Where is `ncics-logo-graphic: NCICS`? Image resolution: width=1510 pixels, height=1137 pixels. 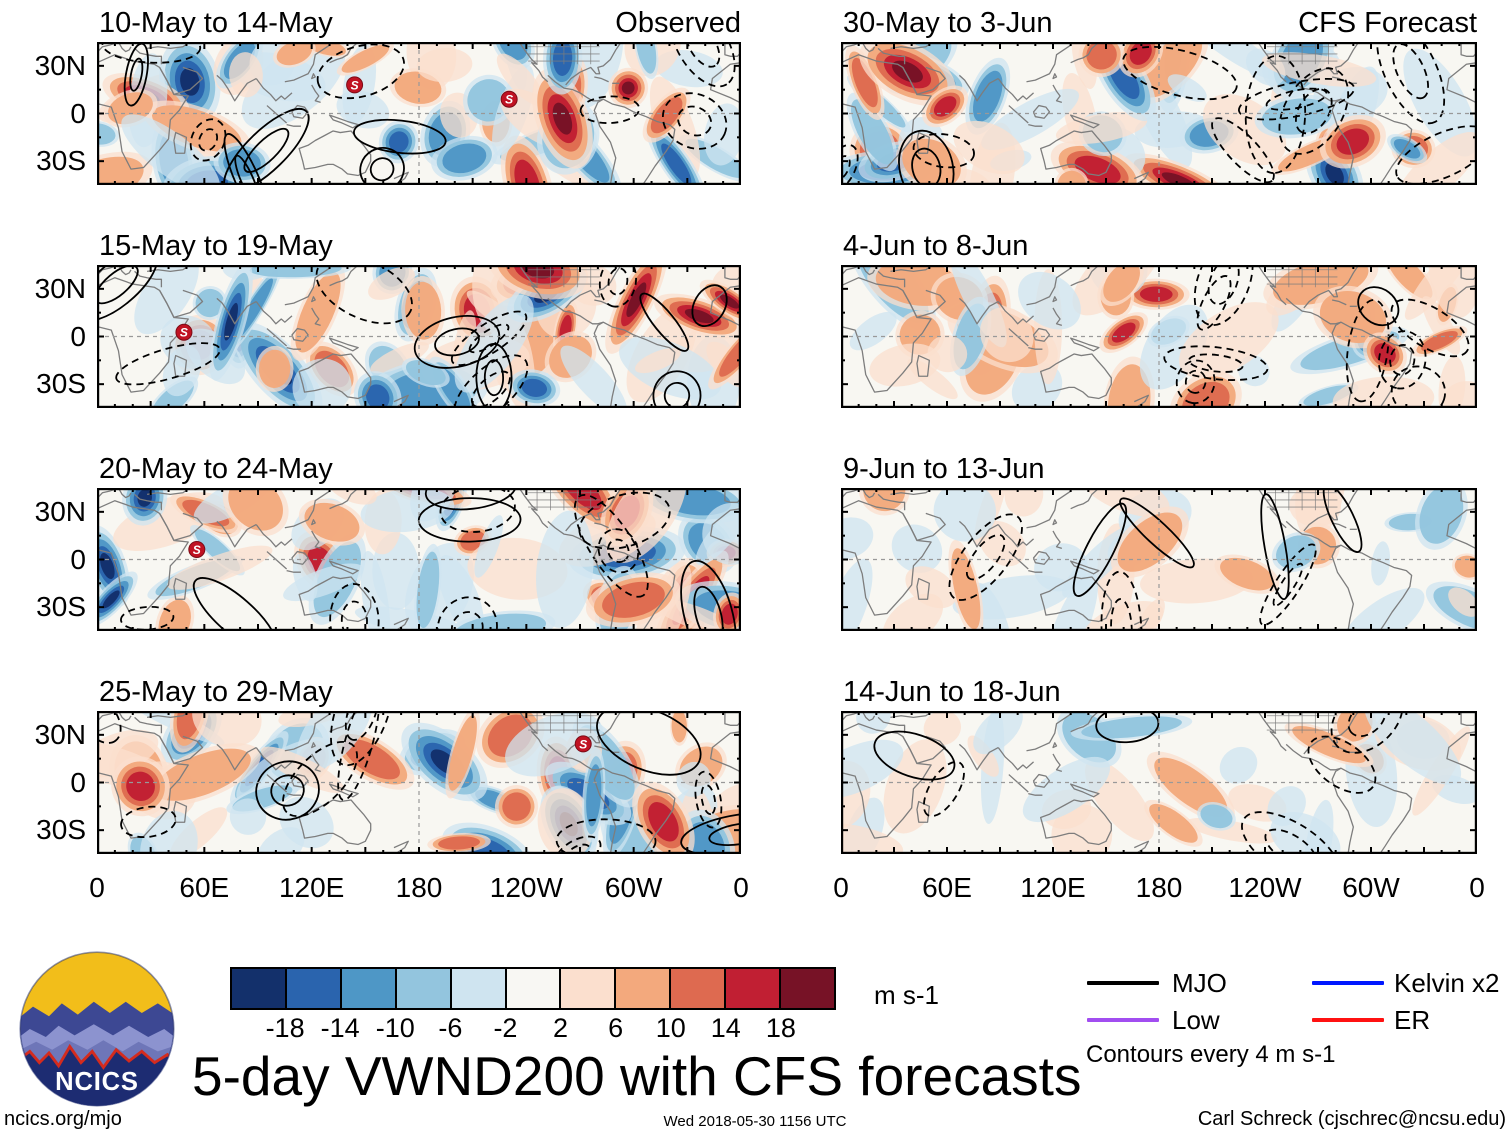 ncics-logo-graphic: NCICS is located at coordinates (97, 1029).